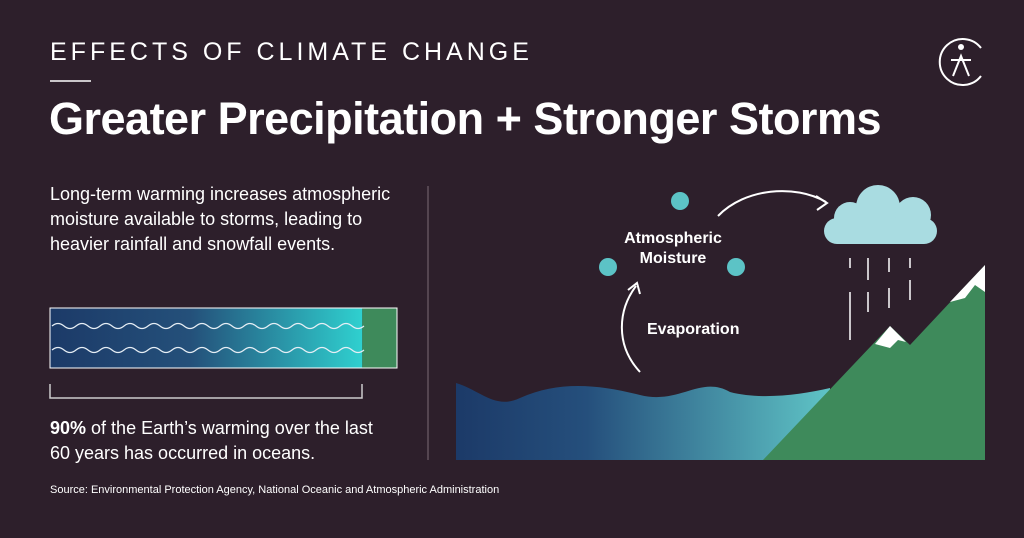 The image size is (1024, 538). I want to click on stat-value: 90%, so click(68, 428).